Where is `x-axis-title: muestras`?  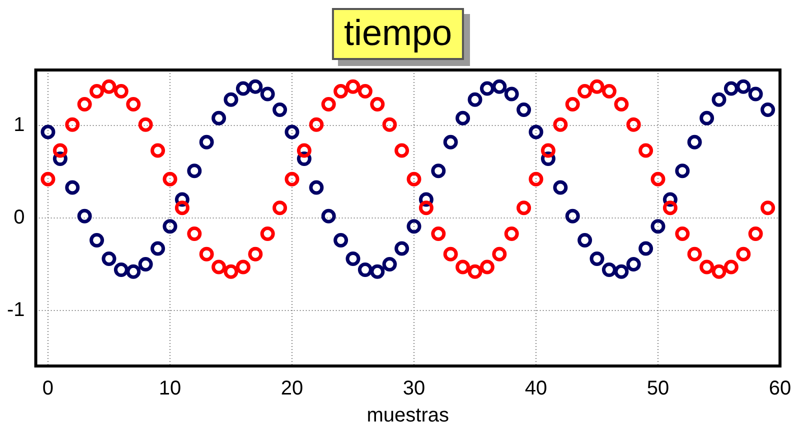
x-axis-title: muestras is located at coordinates (408, 415).